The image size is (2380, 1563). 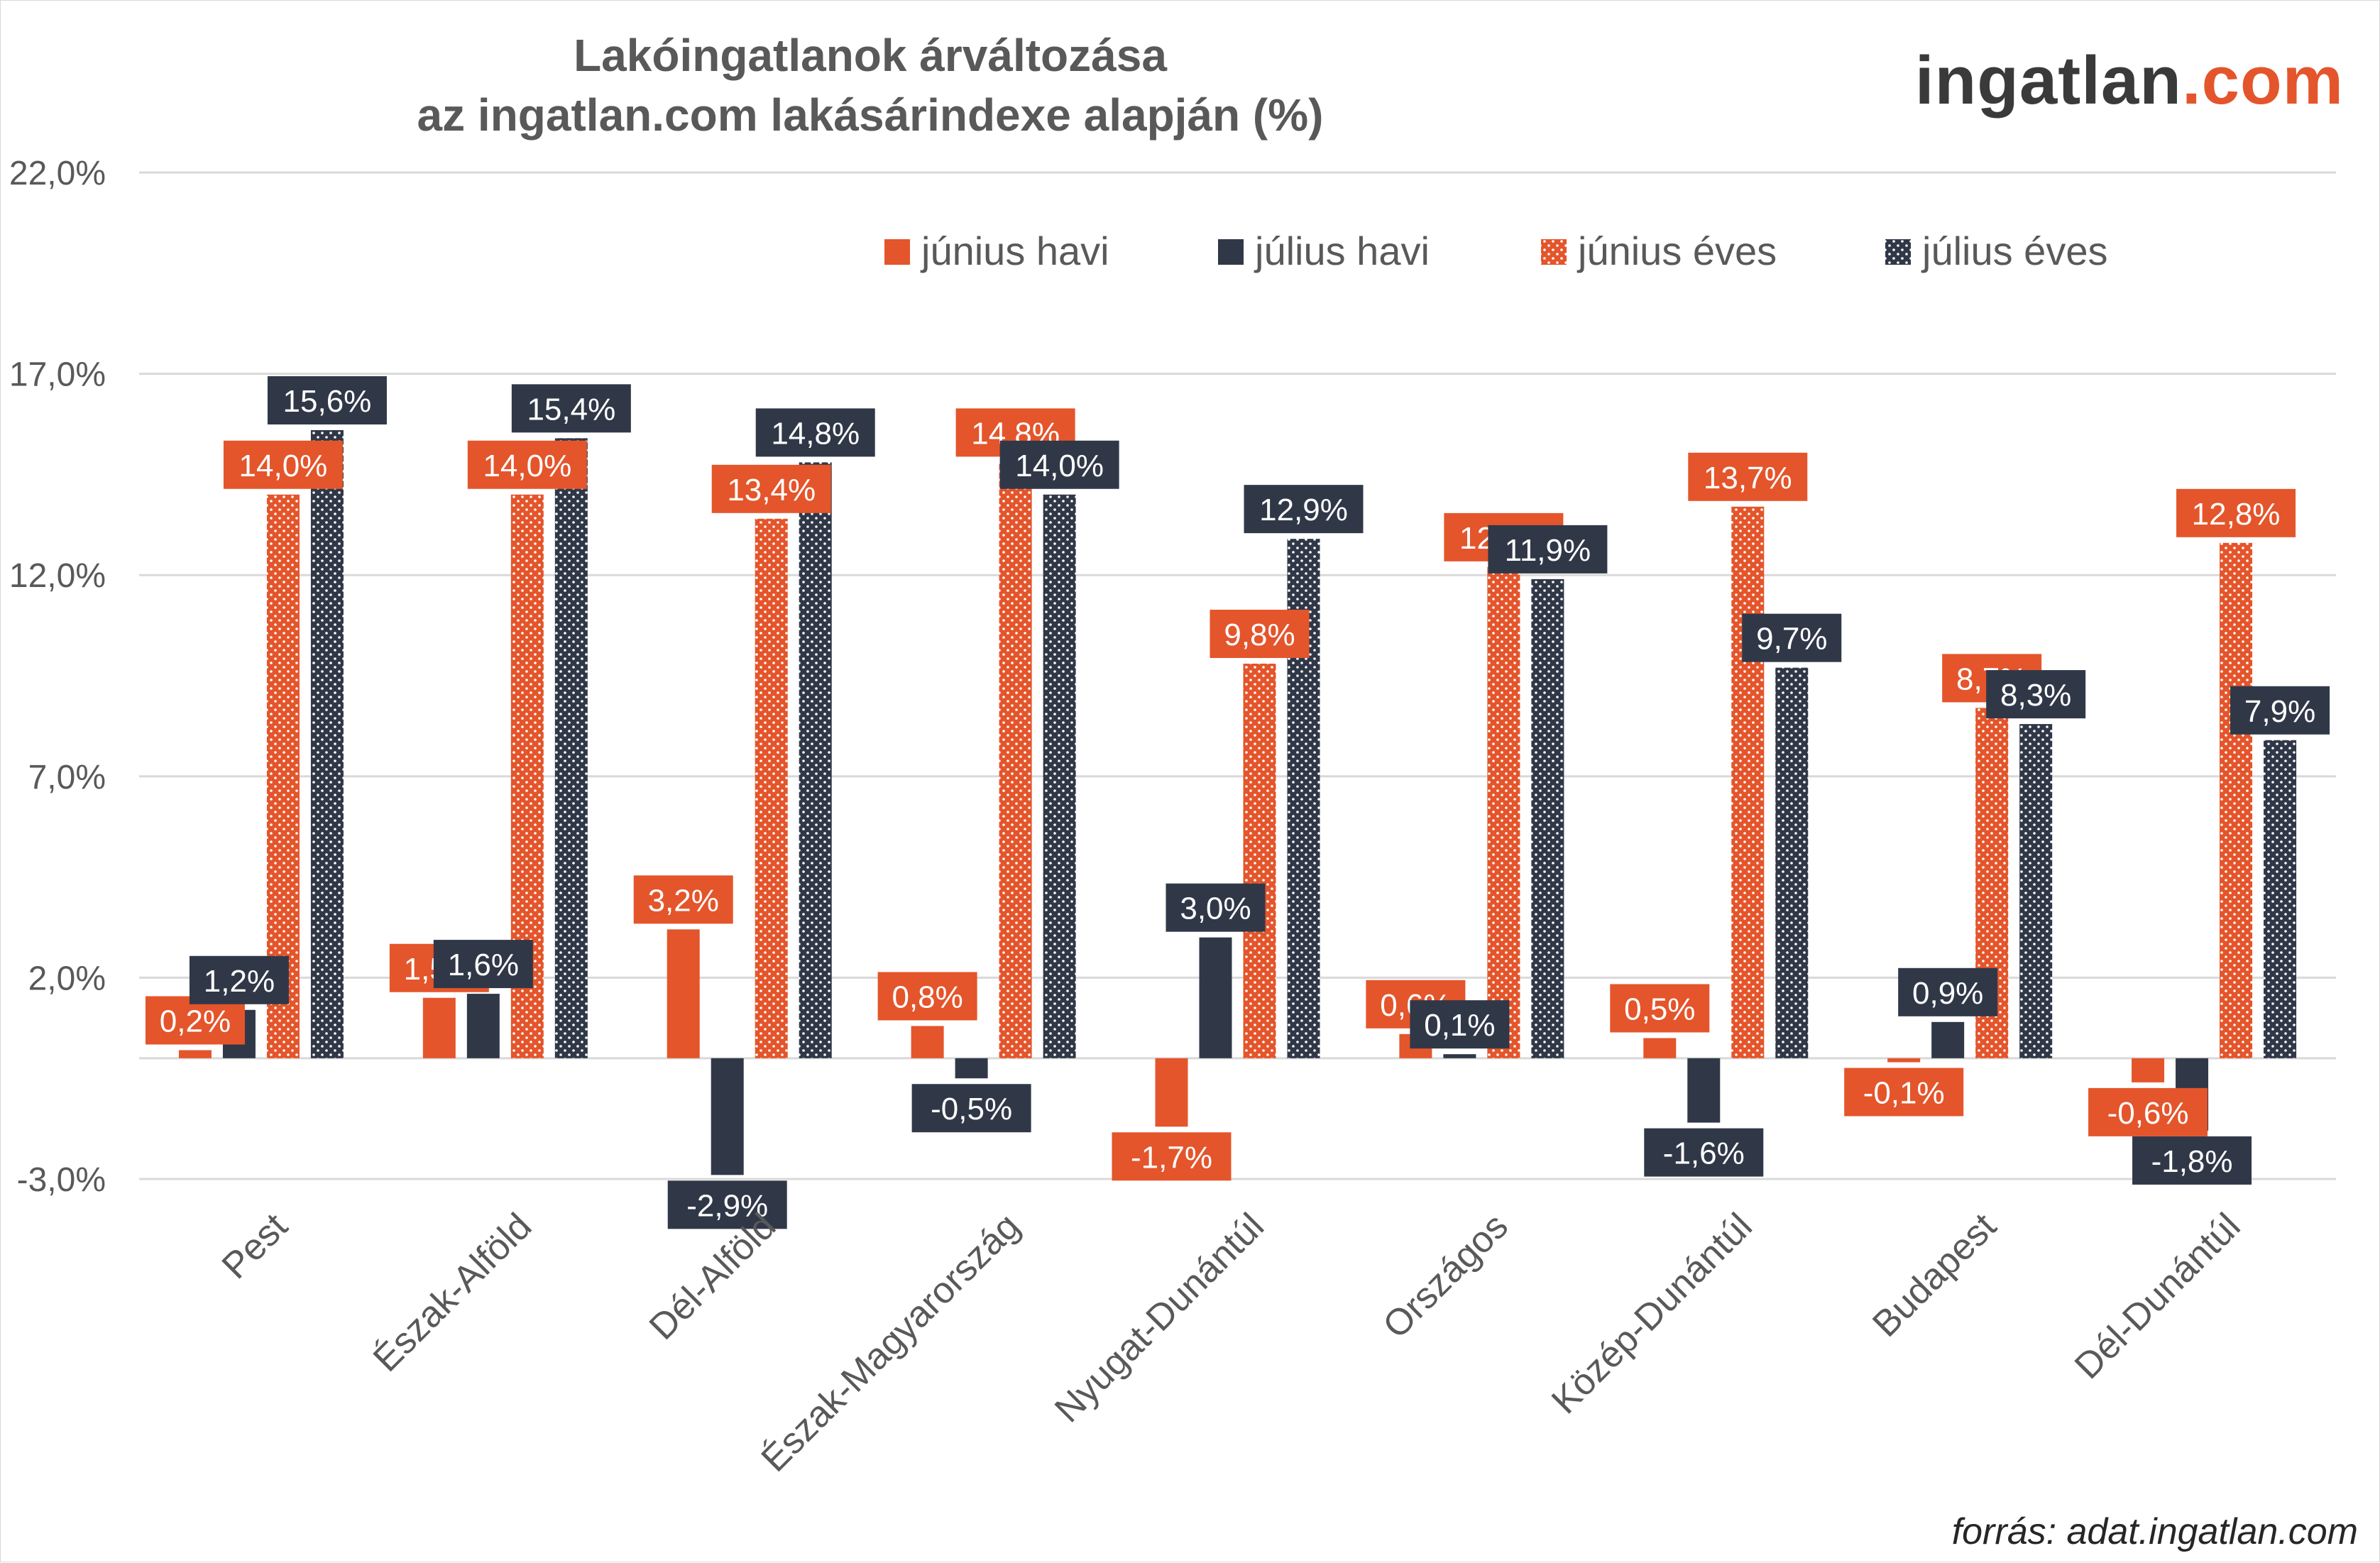 I want to click on data-label: 9,7%, so click(x=1791, y=639).